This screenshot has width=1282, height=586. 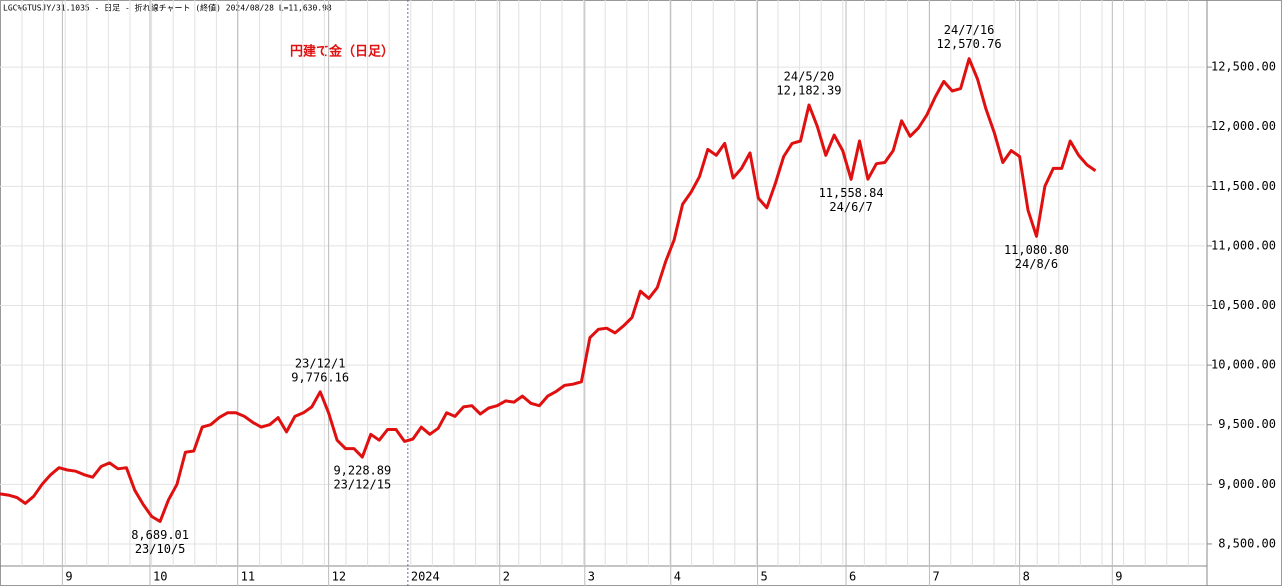 I want to click on annotation: 11,080.80, so click(x=1036, y=250).